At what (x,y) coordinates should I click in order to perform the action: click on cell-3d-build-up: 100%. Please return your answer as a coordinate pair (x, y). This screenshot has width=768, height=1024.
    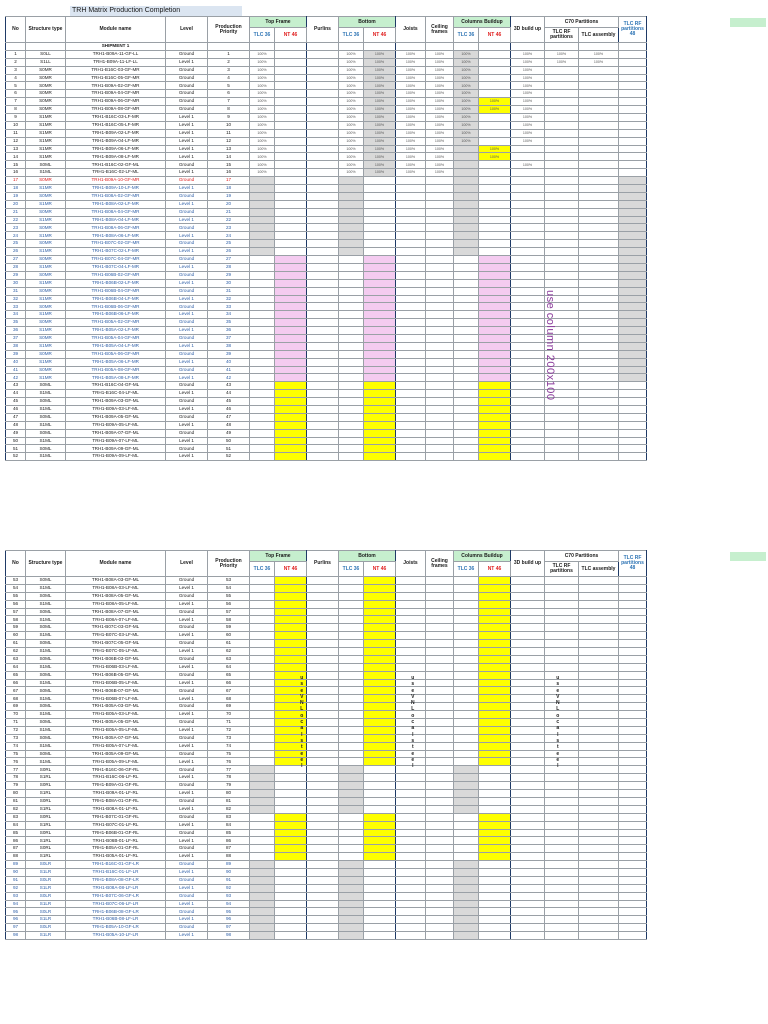
    Looking at the image, I should click on (527, 141).